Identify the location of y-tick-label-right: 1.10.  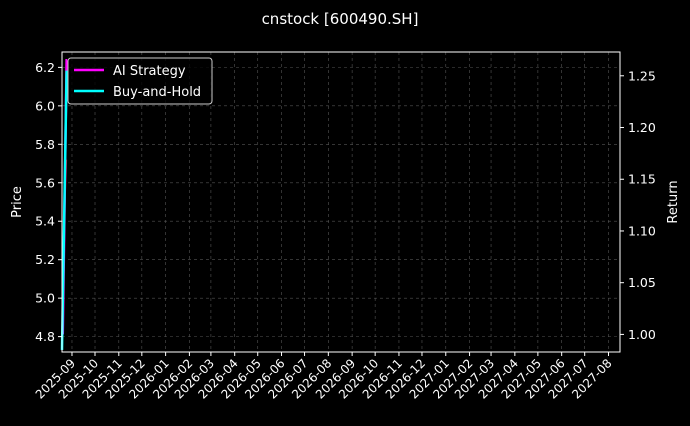
(642, 230).